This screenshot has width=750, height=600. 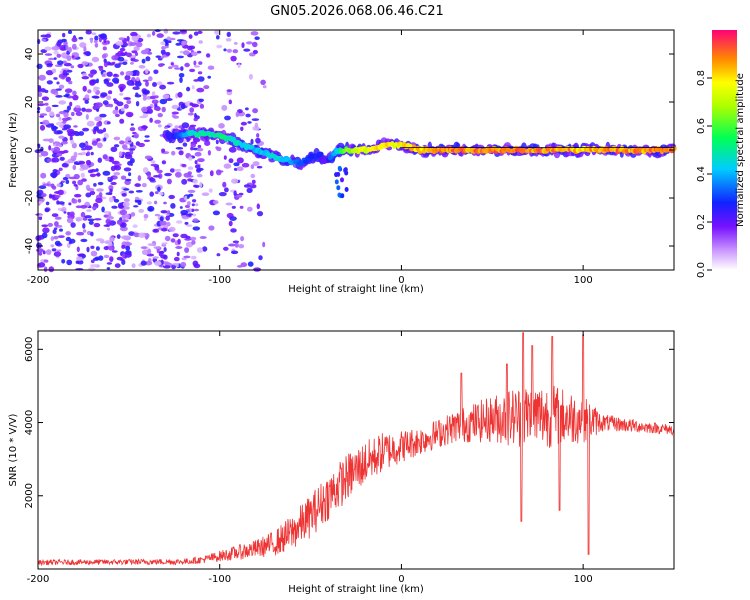 What do you see at coordinates (219, 579) in the screenshot?
I see `x-tick-label: -100` at bounding box center [219, 579].